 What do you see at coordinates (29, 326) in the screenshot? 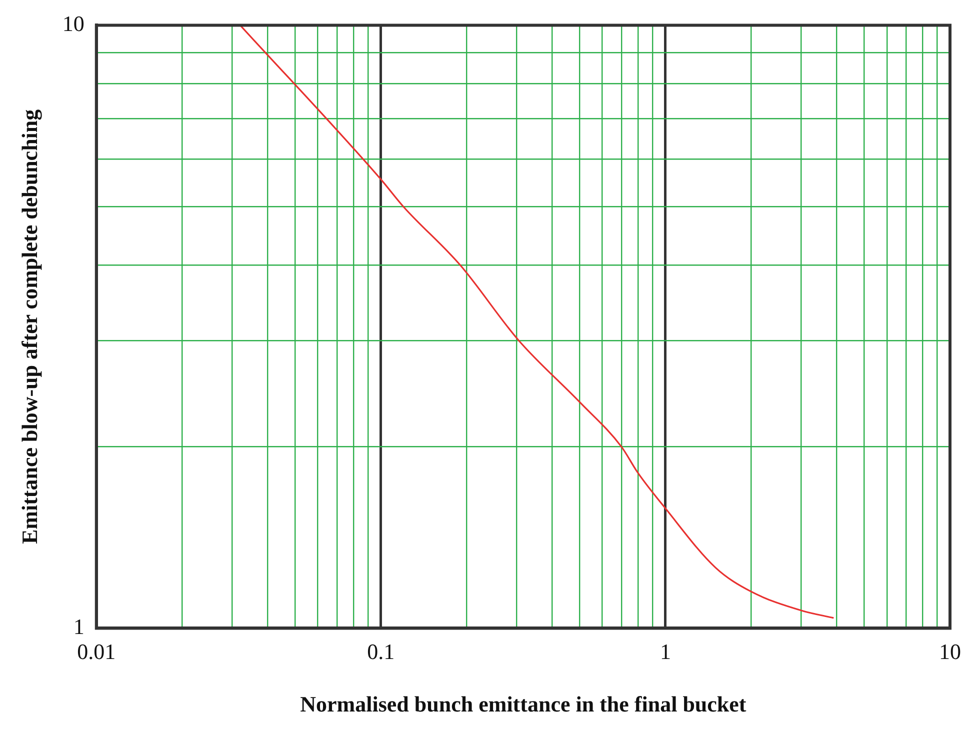
I see `y-axis-title: Emittance blow-up after complete debunching` at bounding box center [29, 326].